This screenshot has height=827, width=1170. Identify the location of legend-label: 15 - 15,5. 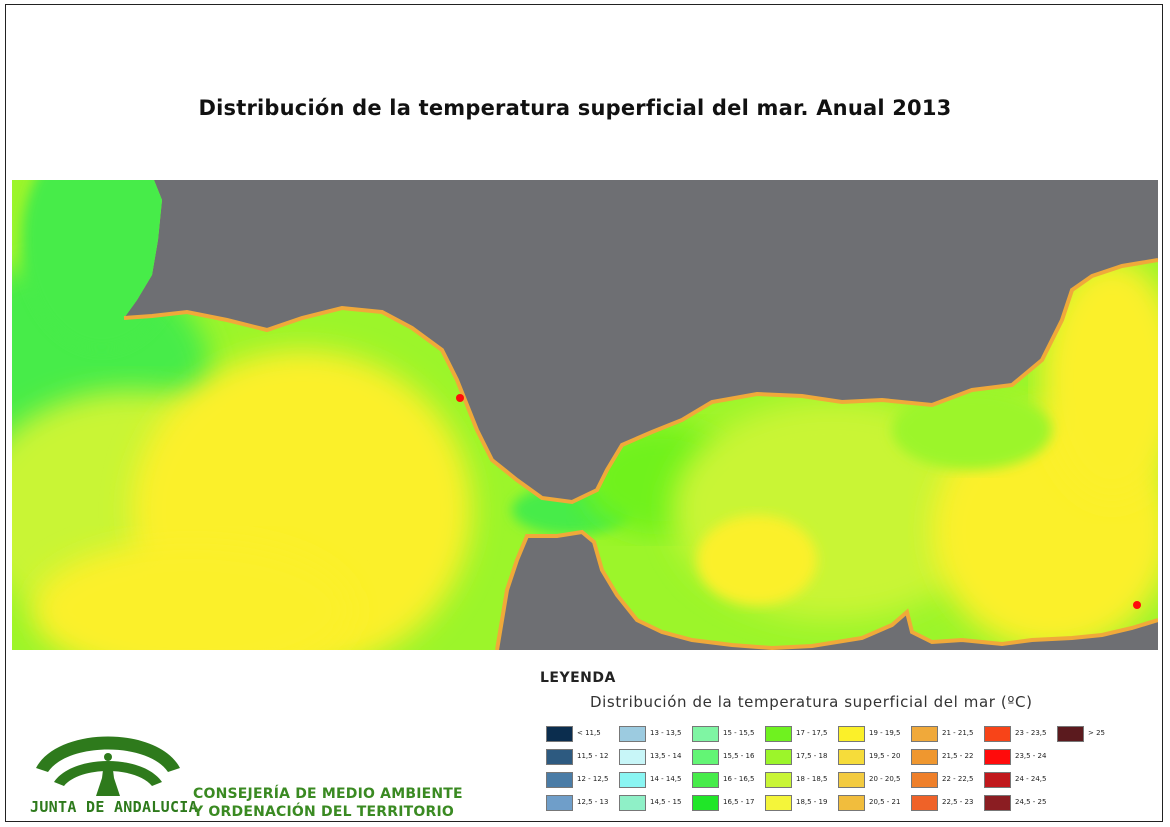
(739, 733).